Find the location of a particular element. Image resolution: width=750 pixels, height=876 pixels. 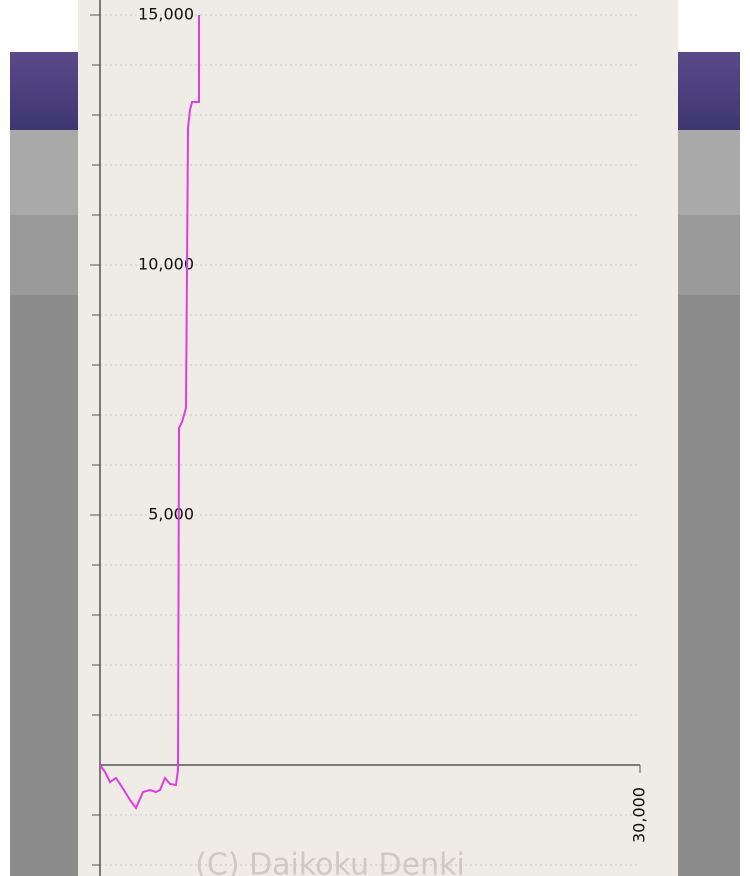

y-tick-label: 5,000 is located at coordinates (171, 514).